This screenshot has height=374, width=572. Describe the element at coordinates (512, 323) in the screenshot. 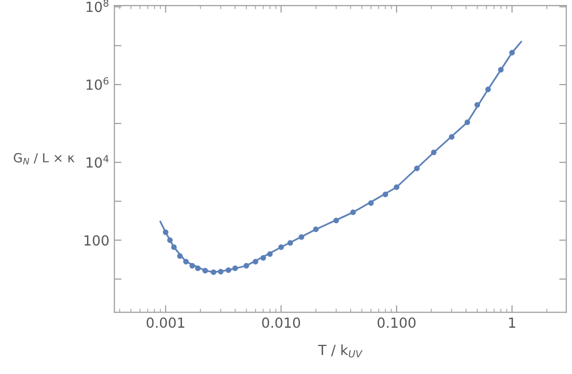

I see `x-tick-label: 1` at that location.